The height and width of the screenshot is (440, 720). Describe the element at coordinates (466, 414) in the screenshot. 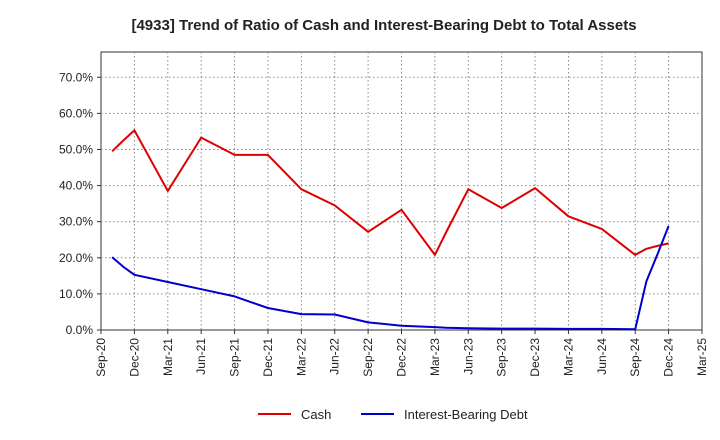

I see `legend-label-interest-bearing-debt: Interest-Bearing Debt` at that location.